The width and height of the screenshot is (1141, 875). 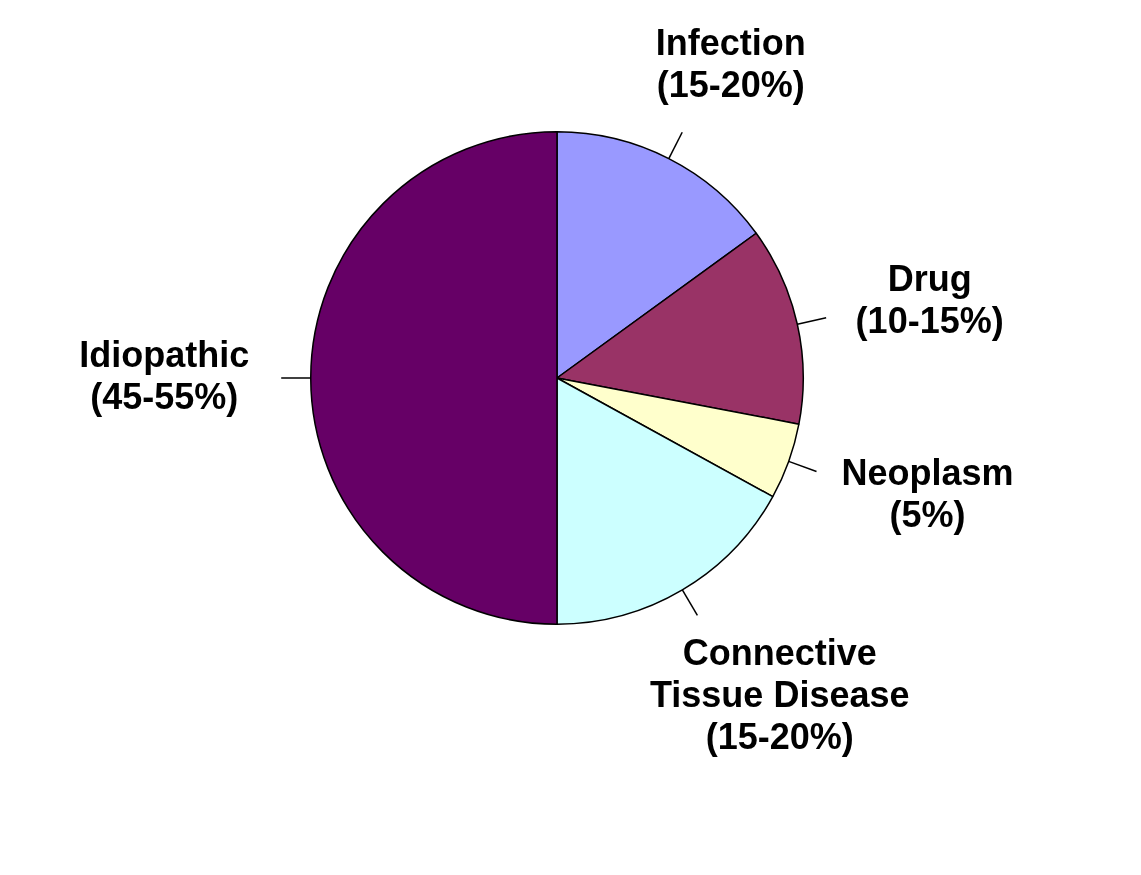 What do you see at coordinates (929, 299) in the screenshot?
I see `slice-label: Drug (10-15%)` at bounding box center [929, 299].